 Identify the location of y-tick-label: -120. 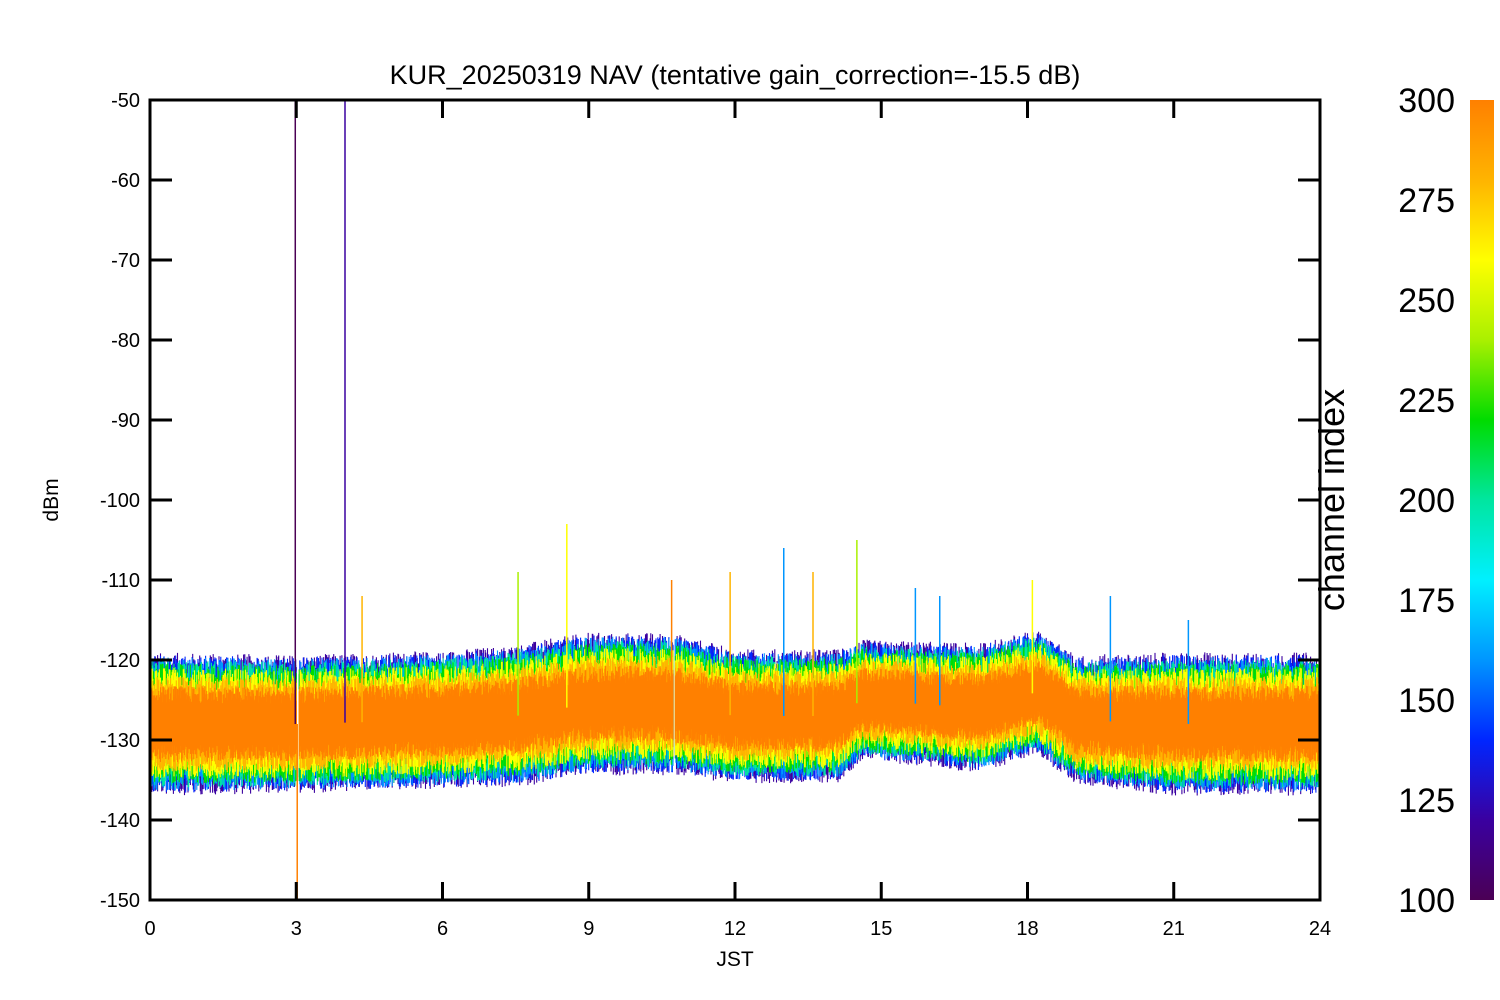
(120, 661).